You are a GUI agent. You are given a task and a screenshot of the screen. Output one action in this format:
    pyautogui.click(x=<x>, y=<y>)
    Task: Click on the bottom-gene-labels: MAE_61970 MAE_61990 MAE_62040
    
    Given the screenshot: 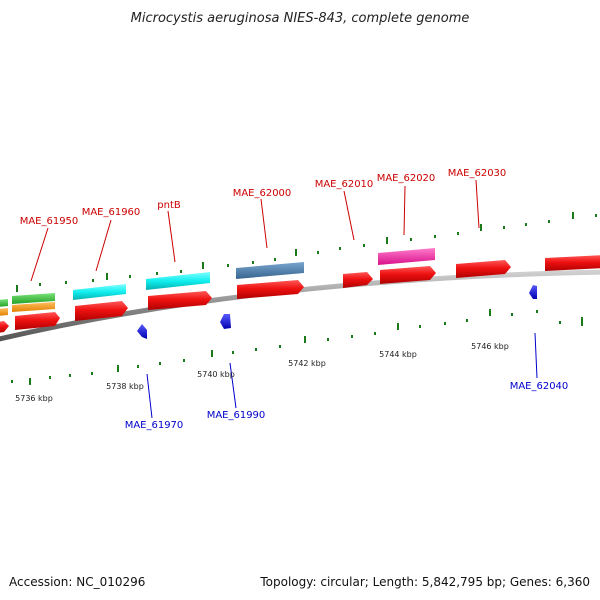 What is the action you would take?
    pyautogui.click(x=347, y=406)
    